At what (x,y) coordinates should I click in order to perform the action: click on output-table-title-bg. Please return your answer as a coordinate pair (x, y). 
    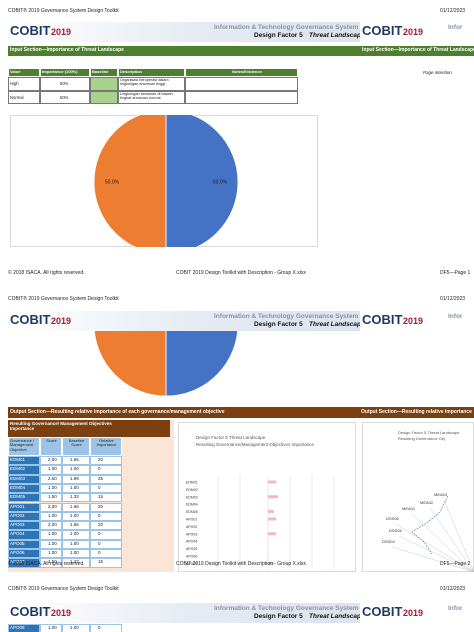
    Looking at the image, I should click on (89, 428).